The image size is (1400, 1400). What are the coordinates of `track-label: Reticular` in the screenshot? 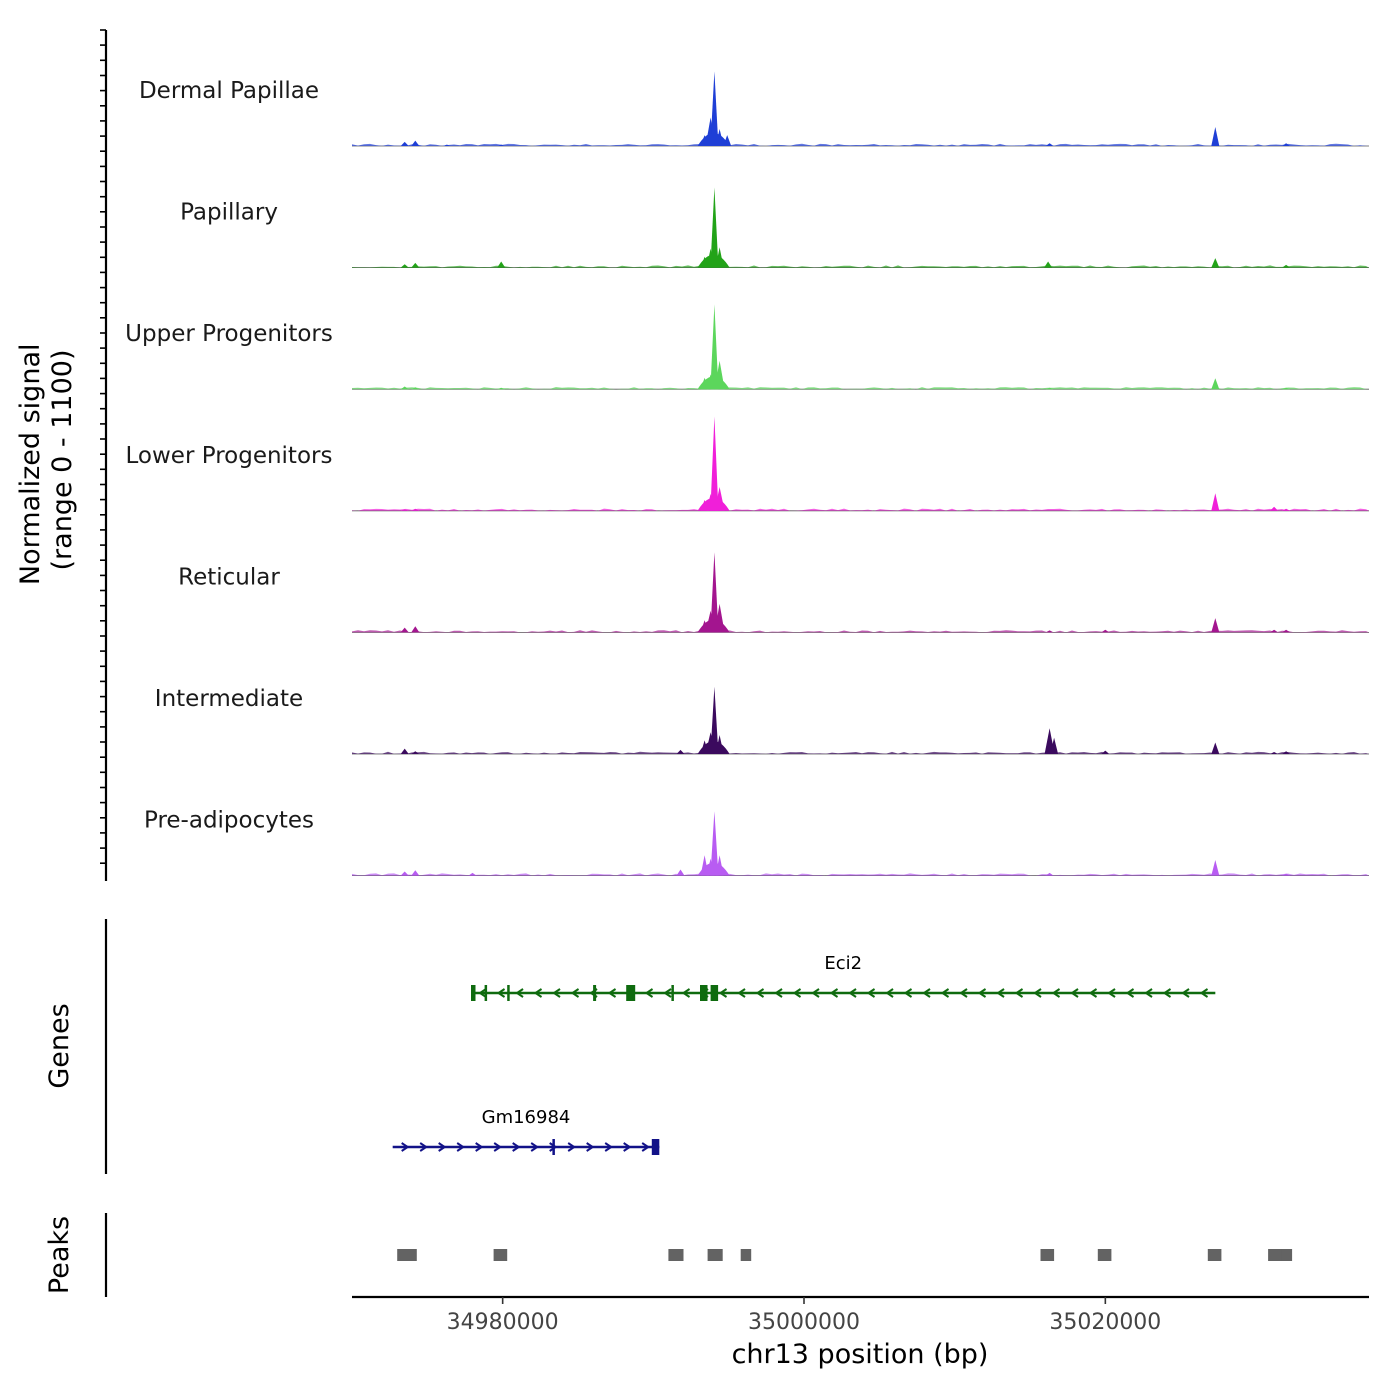 It's located at (229, 577).